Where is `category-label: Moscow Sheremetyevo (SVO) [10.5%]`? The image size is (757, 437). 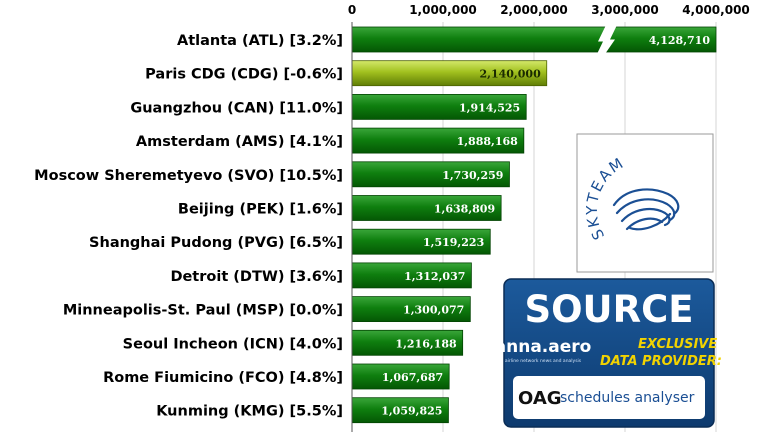
category-label: Moscow Sheremetyevo (SVO) [10.5%] is located at coordinates (188, 176).